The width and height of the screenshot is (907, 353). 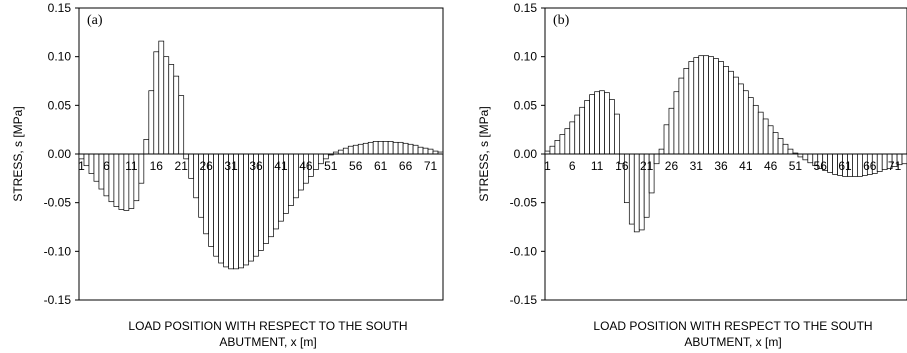 I want to click on x-tick-label: 31, so click(x=231, y=166).